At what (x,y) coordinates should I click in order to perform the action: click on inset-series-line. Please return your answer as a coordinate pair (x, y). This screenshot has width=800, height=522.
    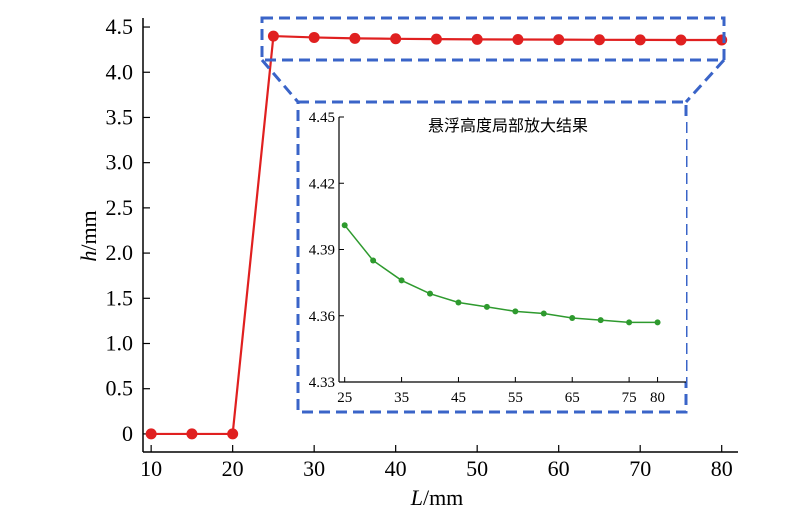
    Looking at the image, I should click on (501, 274).